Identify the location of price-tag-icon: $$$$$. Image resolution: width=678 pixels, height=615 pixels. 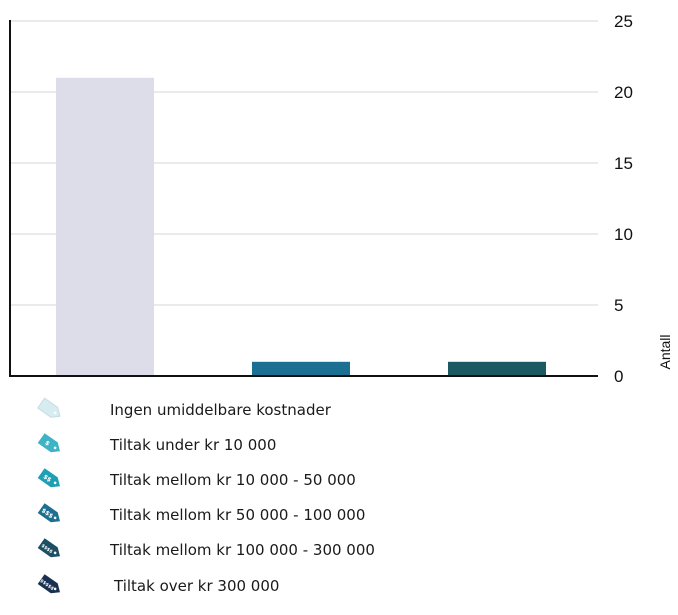
(51, 586).